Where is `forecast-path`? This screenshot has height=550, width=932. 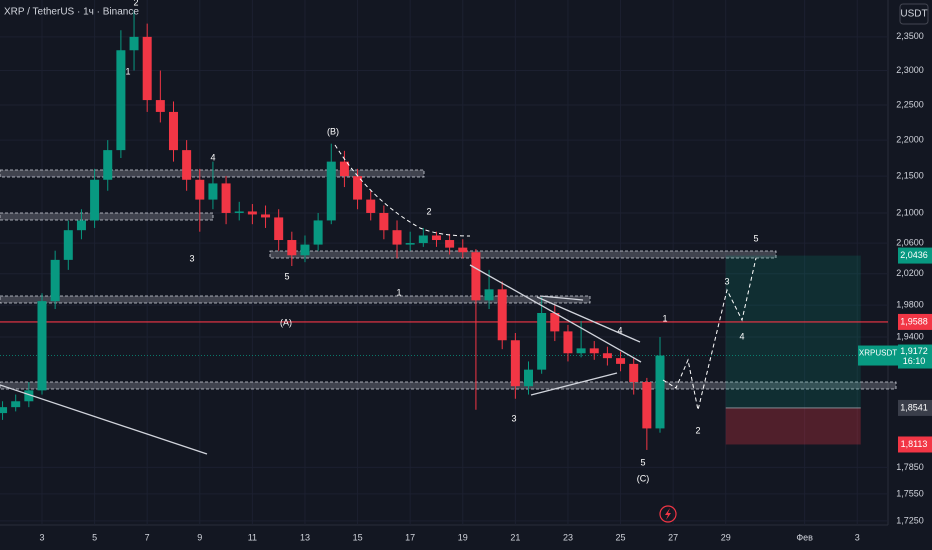
forecast-path is located at coordinates (709, 334).